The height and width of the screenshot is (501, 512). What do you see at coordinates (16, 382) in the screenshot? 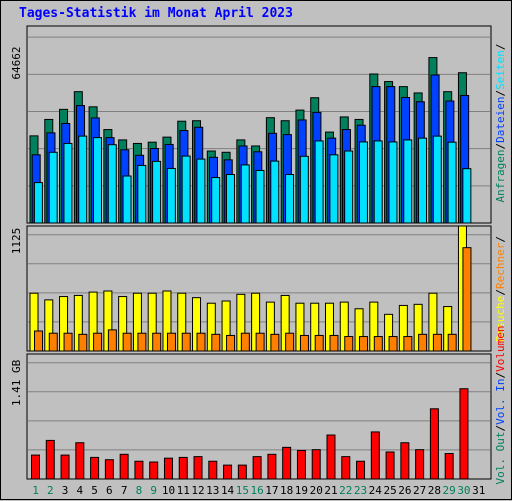
I see `ymax-label-bot: 1.41 GB` at bounding box center [16, 382].